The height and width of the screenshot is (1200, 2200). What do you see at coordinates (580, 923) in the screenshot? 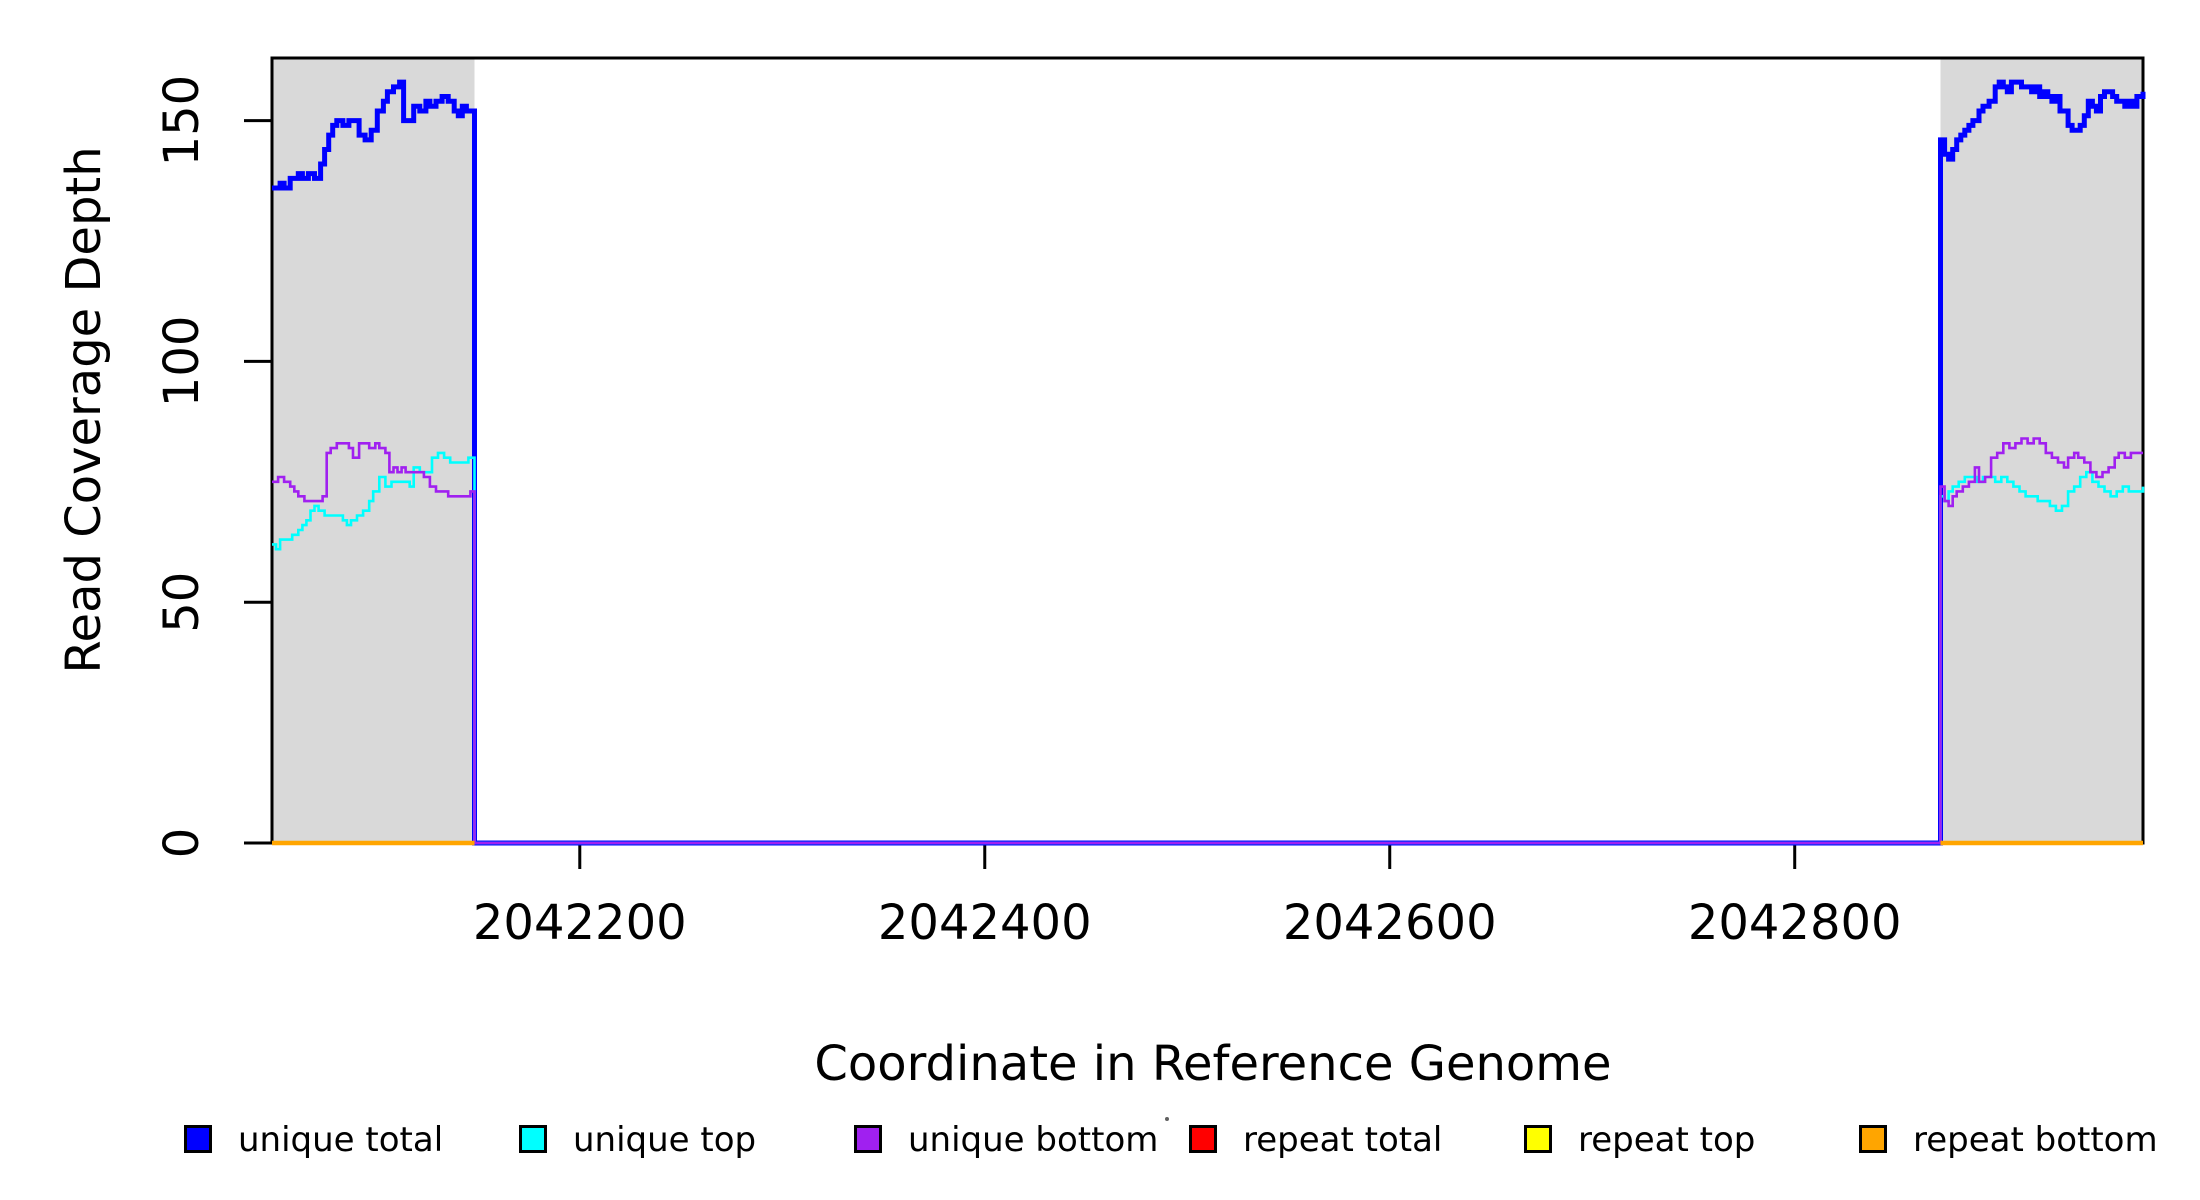
I see `x-tick-label: 2042200` at bounding box center [580, 923].